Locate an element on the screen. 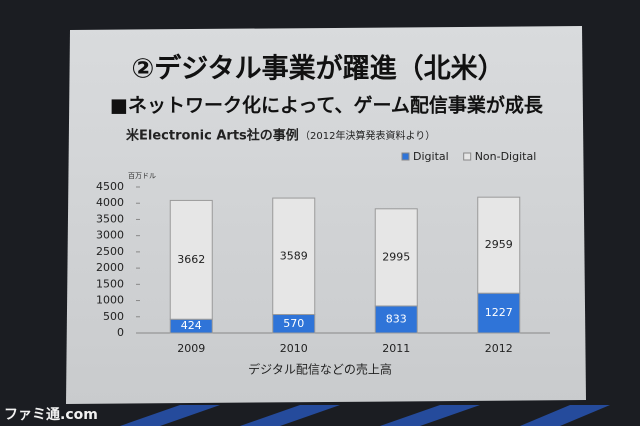  value-label: 1227 is located at coordinates (499, 312).